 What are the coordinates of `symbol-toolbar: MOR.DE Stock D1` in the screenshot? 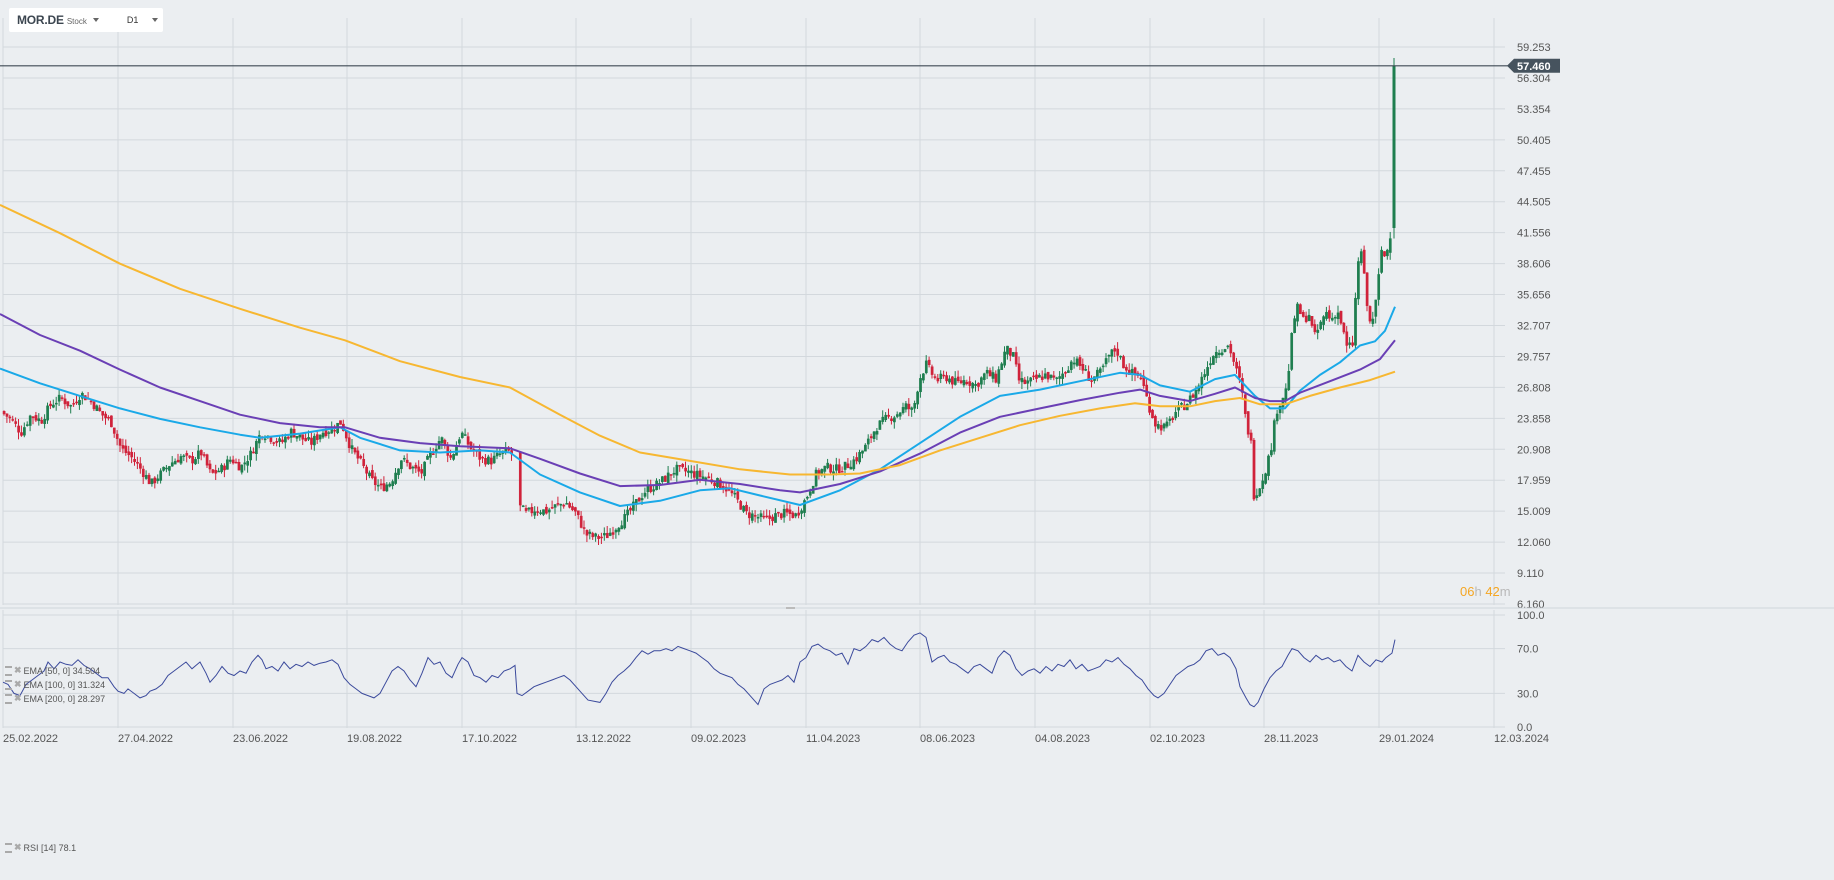 It's located at (86, 20).